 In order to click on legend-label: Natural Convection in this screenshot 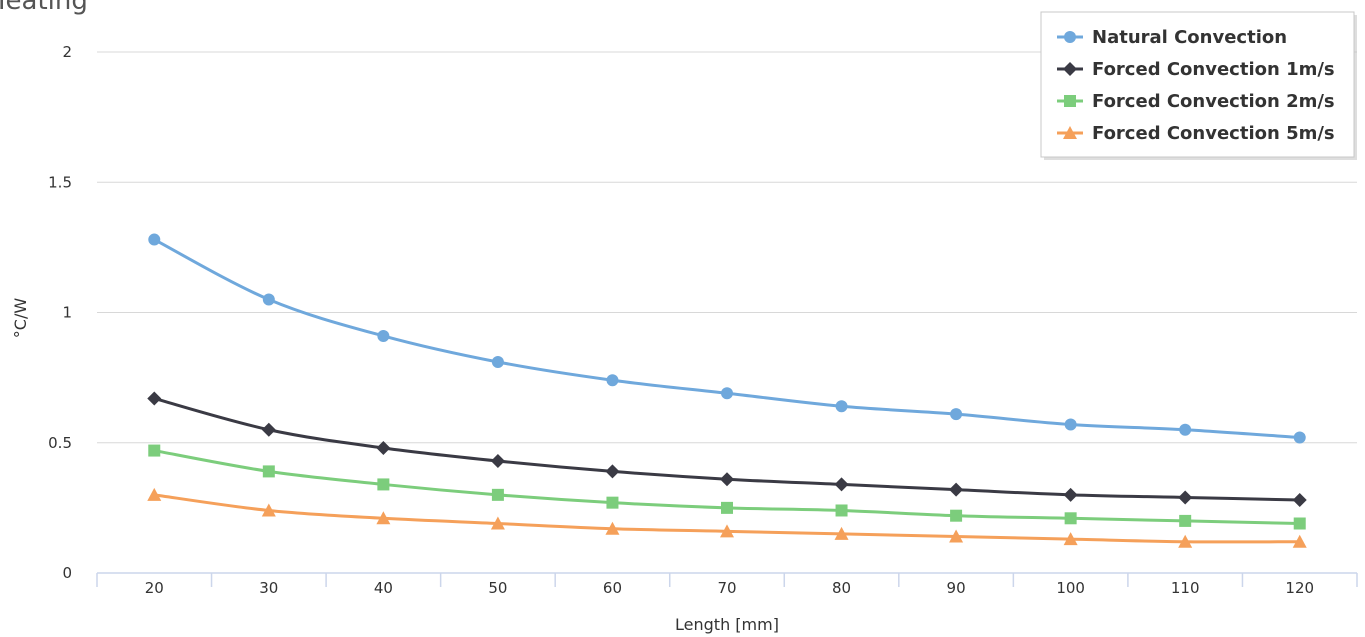, I will do `click(1189, 37)`.